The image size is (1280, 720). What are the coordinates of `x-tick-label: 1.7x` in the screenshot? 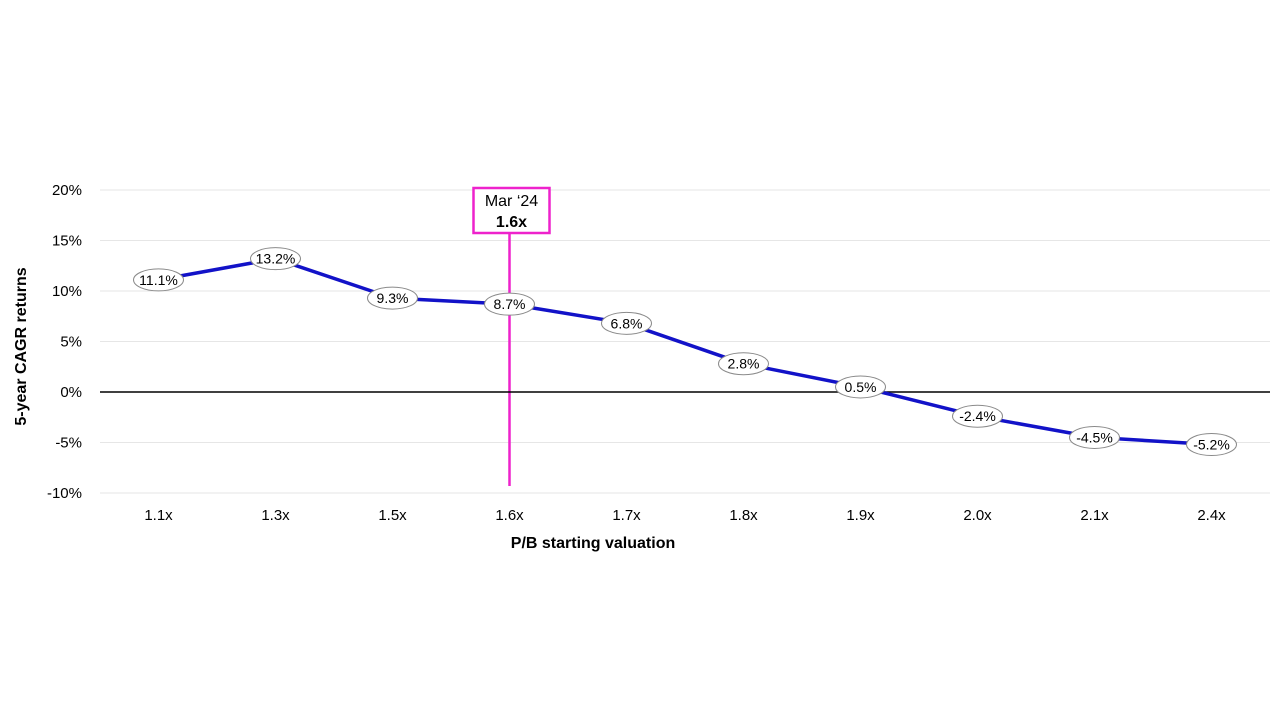 It's located at (626, 515).